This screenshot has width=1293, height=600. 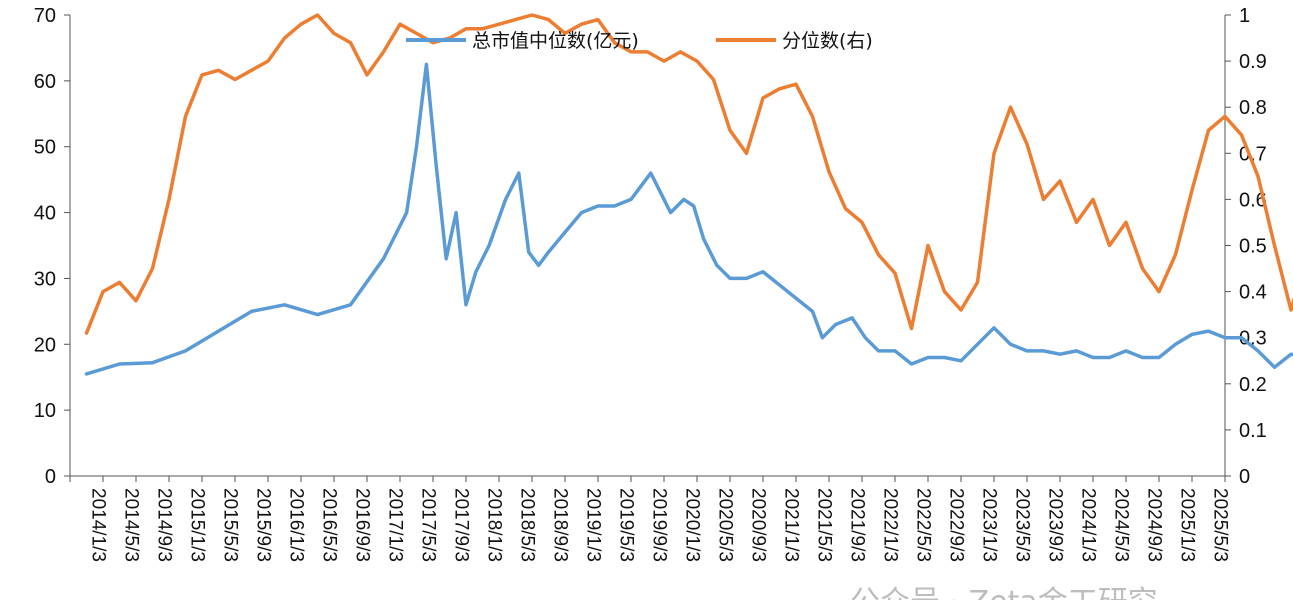 I want to click on x-tick-label: 2021/1/3, so click(x=791, y=525).